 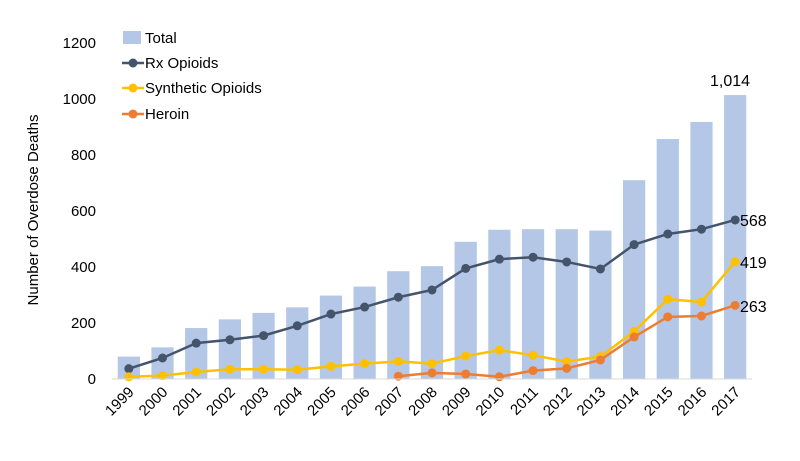 What do you see at coordinates (83, 267) in the screenshot?
I see `y-tick-400: 400` at bounding box center [83, 267].